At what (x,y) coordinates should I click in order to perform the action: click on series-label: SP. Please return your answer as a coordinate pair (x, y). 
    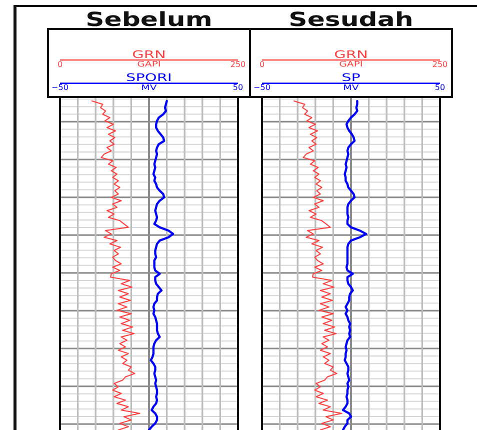
    Looking at the image, I should click on (351, 78).